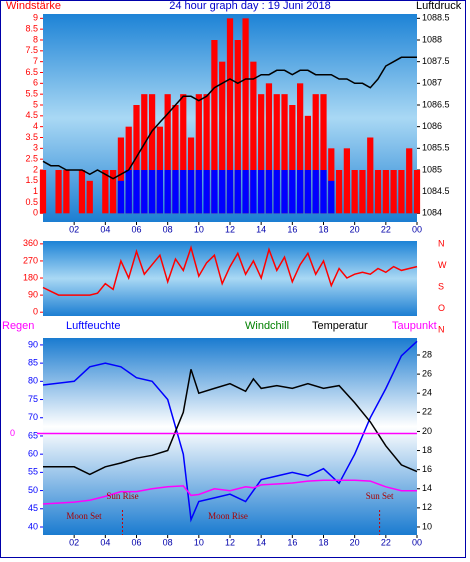 Image resolution: width=470 pixels, height=562 pixels. Describe the element at coordinates (33, 381) in the screenshot. I see `y-tick-label: 80` at that location.